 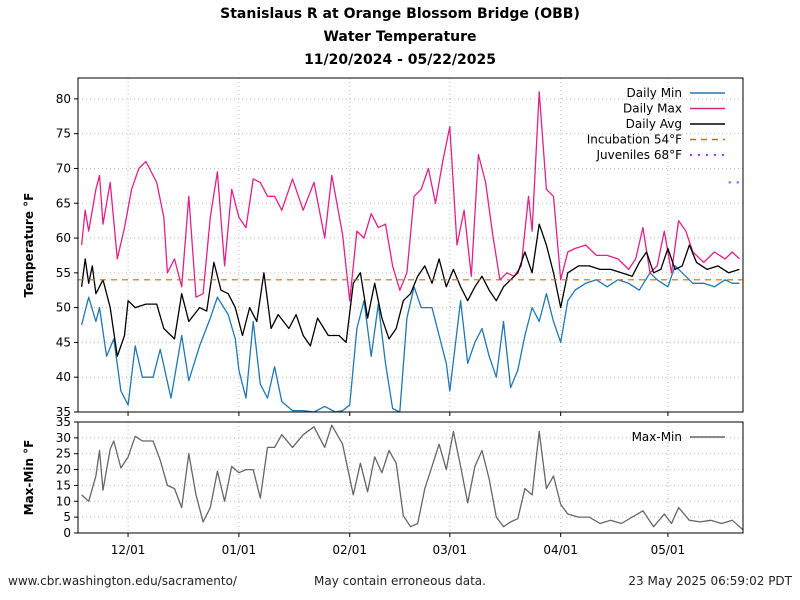 What do you see at coordinates (239, 550) in the screenshot?
I see `diff-xtick-label: 01/01` at bounding box center [239, 550].